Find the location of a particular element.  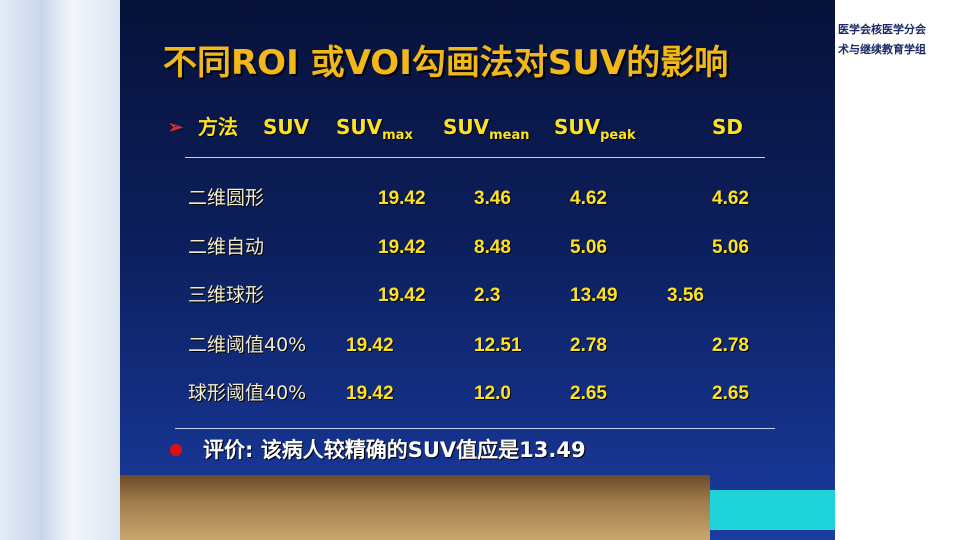

table-cell: 12.51 is located at coordinates (498, 345).